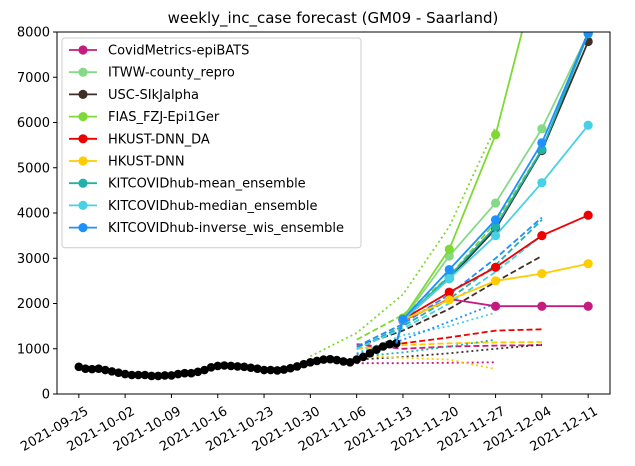 The width and height of the screenshot is (635, 466). I want to click on y-tick-label: 0, so click(46, 395).